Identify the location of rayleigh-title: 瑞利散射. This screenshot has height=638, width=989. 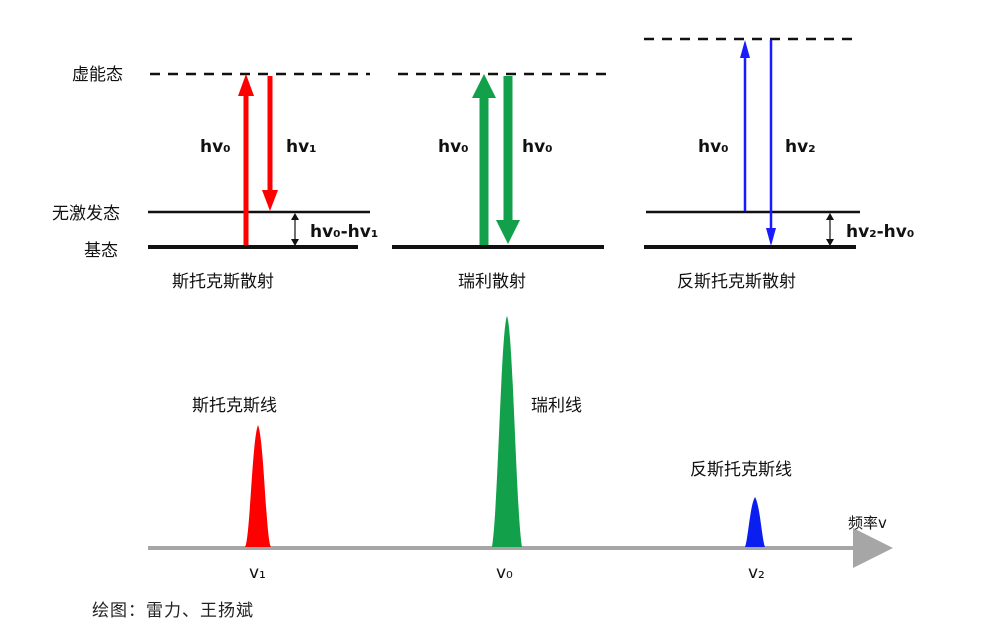
(492, 282).